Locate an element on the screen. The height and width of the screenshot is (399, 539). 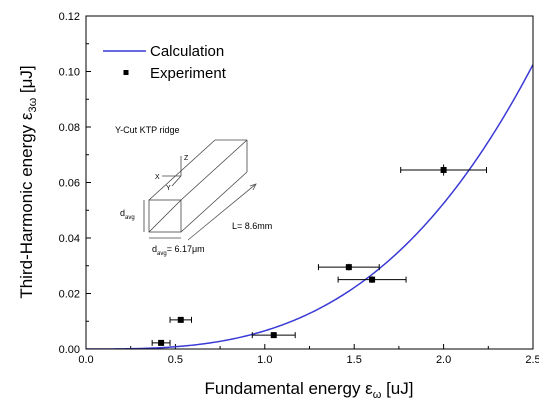
x-tick-label: 1.5 is located at coordinates (354, 360).